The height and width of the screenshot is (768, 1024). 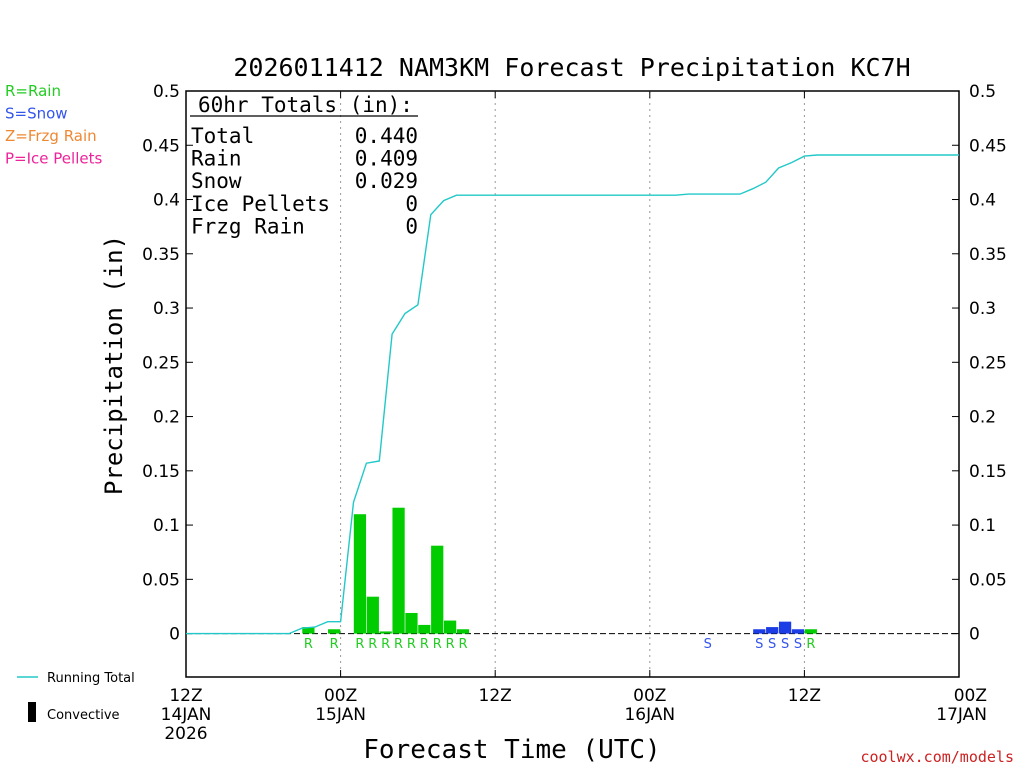 I want to click on totals-label: Total, so click(x=222, y=136).